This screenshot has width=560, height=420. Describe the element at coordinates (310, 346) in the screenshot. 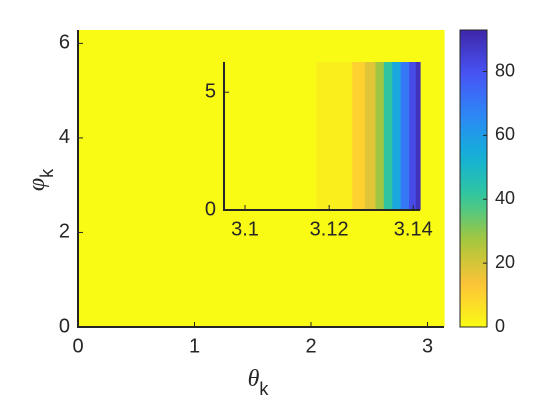

I see `x-tick-label: 2` at that location.